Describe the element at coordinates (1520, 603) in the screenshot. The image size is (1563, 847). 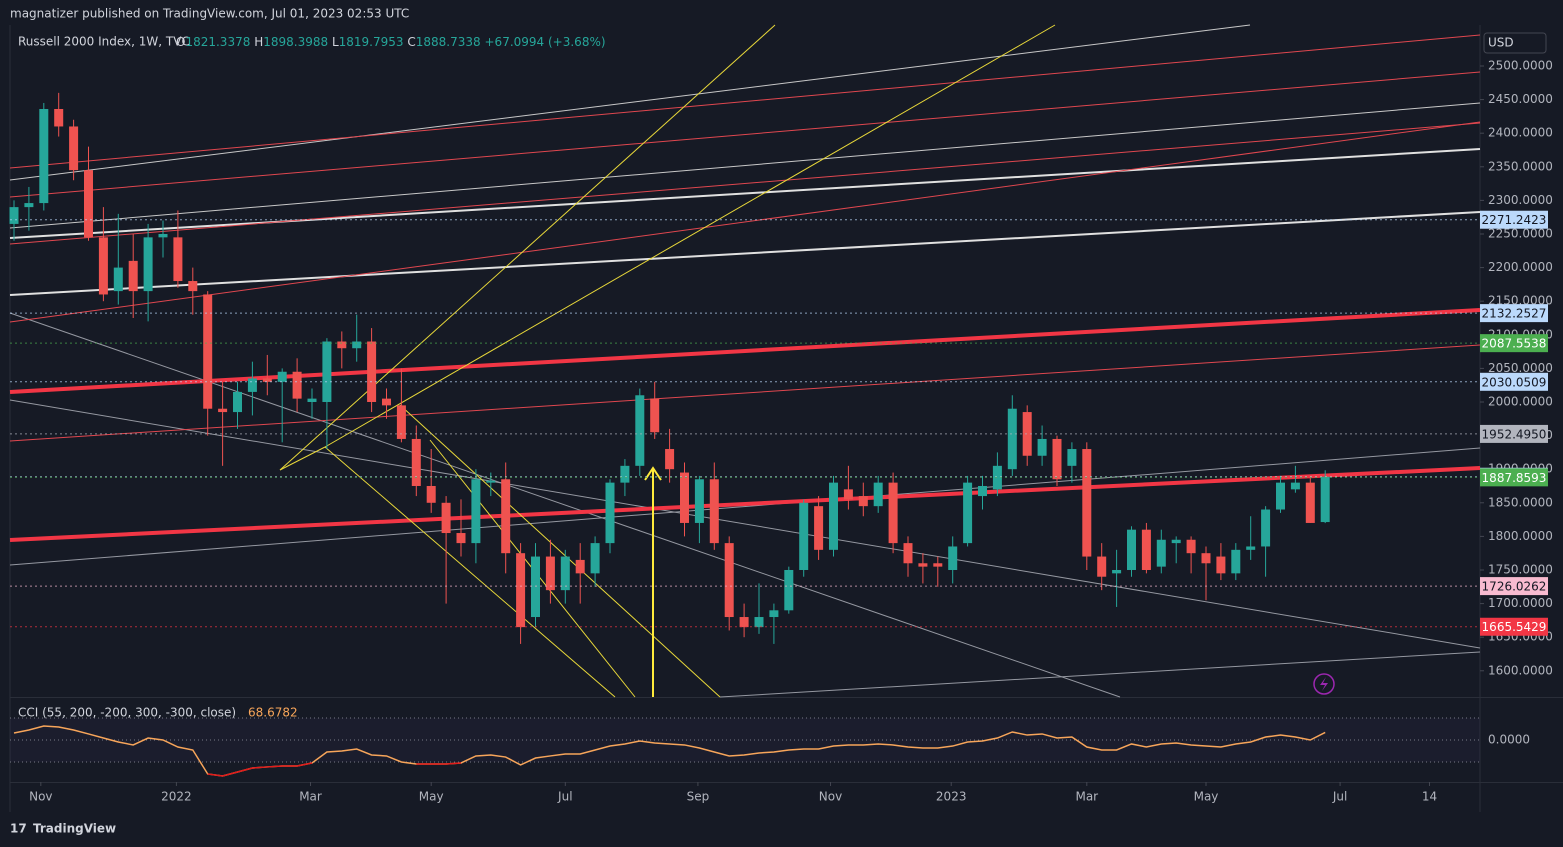
I see `y-tick-label: 1700.0000` at that location.